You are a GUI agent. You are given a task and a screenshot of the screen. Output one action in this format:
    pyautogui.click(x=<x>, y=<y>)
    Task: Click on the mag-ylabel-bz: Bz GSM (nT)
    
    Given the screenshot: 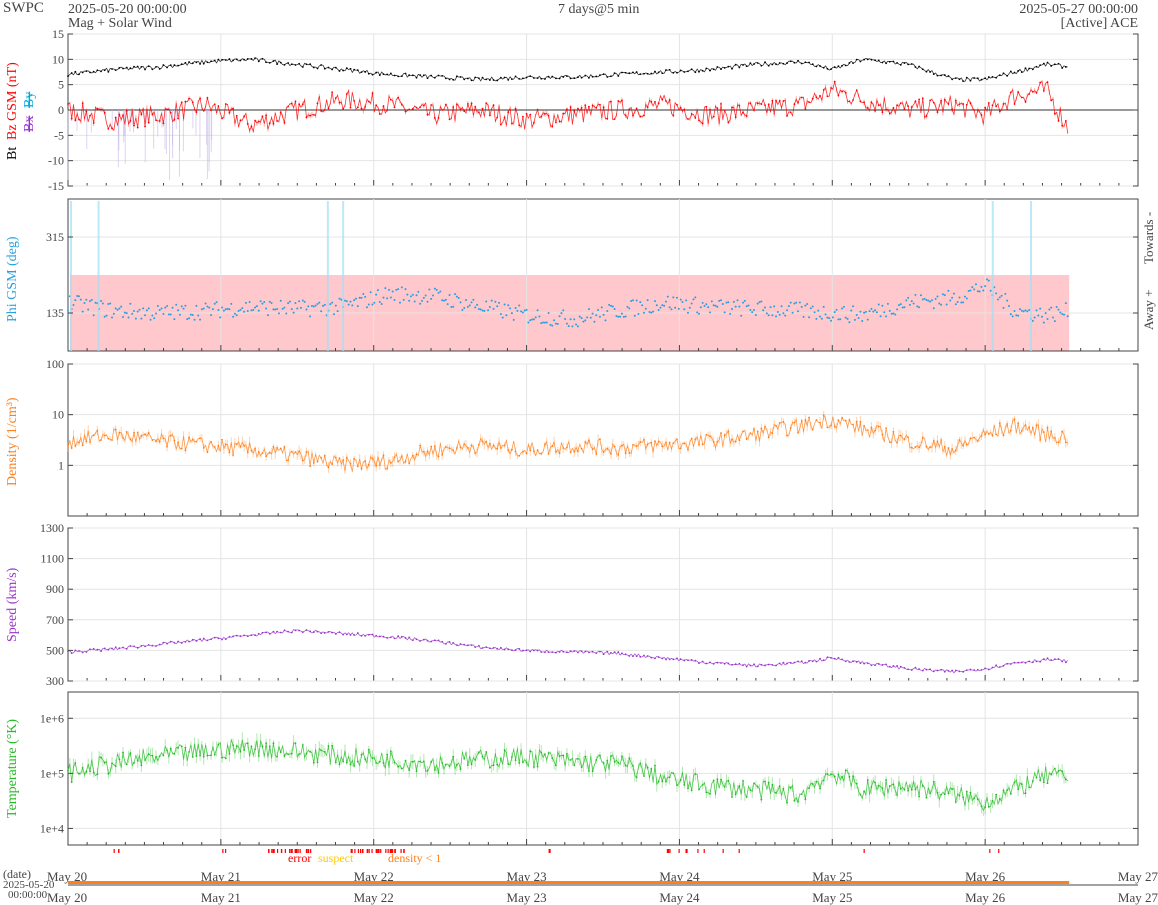 What is the action you would take?
    pyautogui.click(x=12, y=101)
    